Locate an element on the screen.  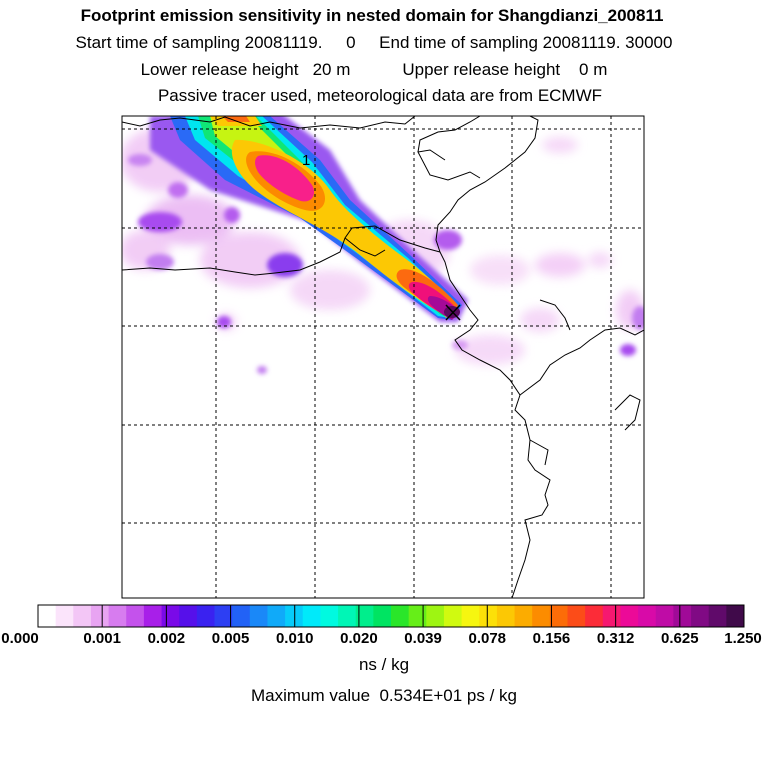
colorbar-tick-label: 1.250 is located at coordinates (743, 638).